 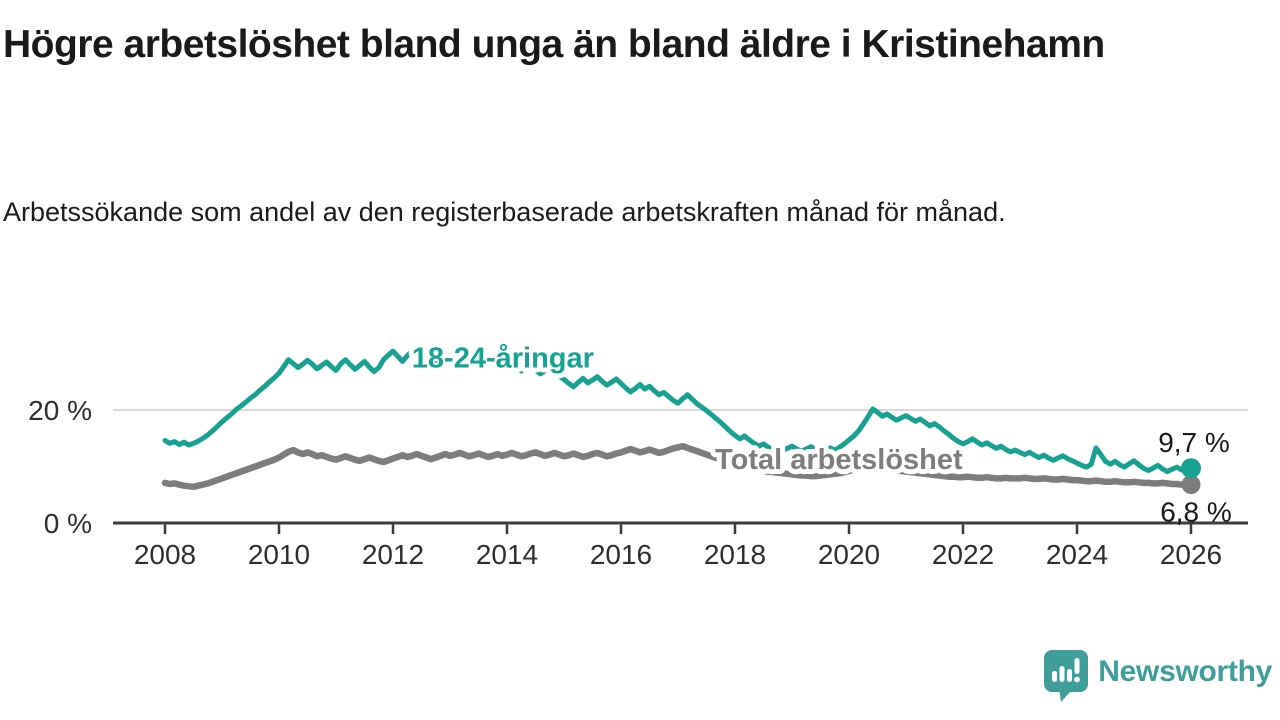 What do you see at coordinates (1196, 512) in the screenshot?
I see `end-value-label-total: 6,8 %` at bounding box center [1196, 512].